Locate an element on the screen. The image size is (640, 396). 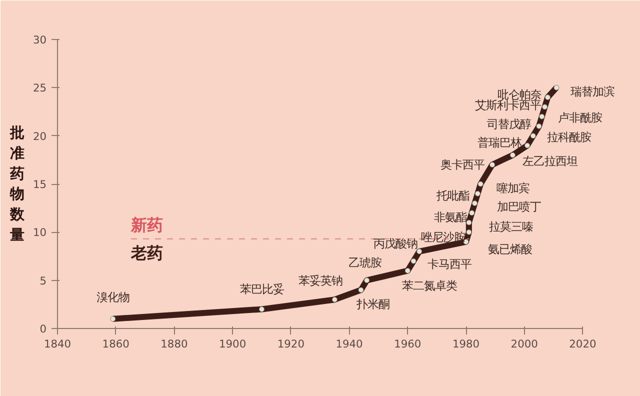
annotation: 吡仑帕奈 is located at coordinates (520, 94).